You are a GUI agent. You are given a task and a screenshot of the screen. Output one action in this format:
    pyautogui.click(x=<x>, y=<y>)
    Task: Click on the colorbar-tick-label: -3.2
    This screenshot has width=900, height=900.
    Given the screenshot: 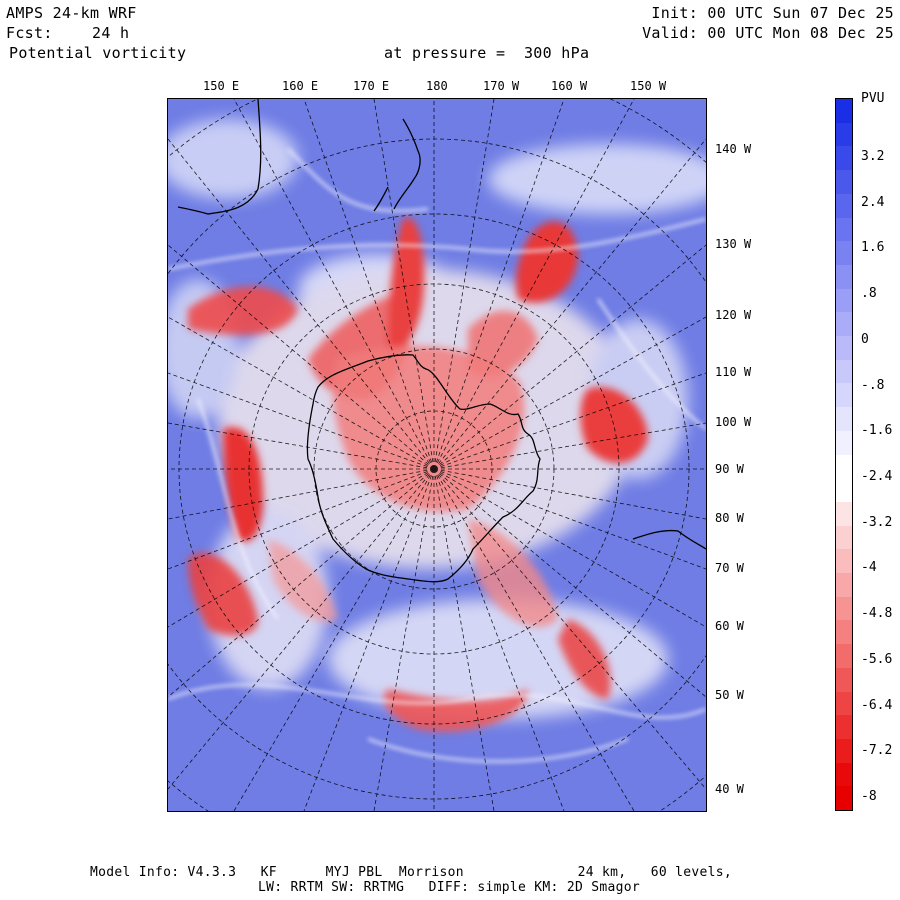 What is the action you would take?
    pyautogui.click(x=877, y=522)
    